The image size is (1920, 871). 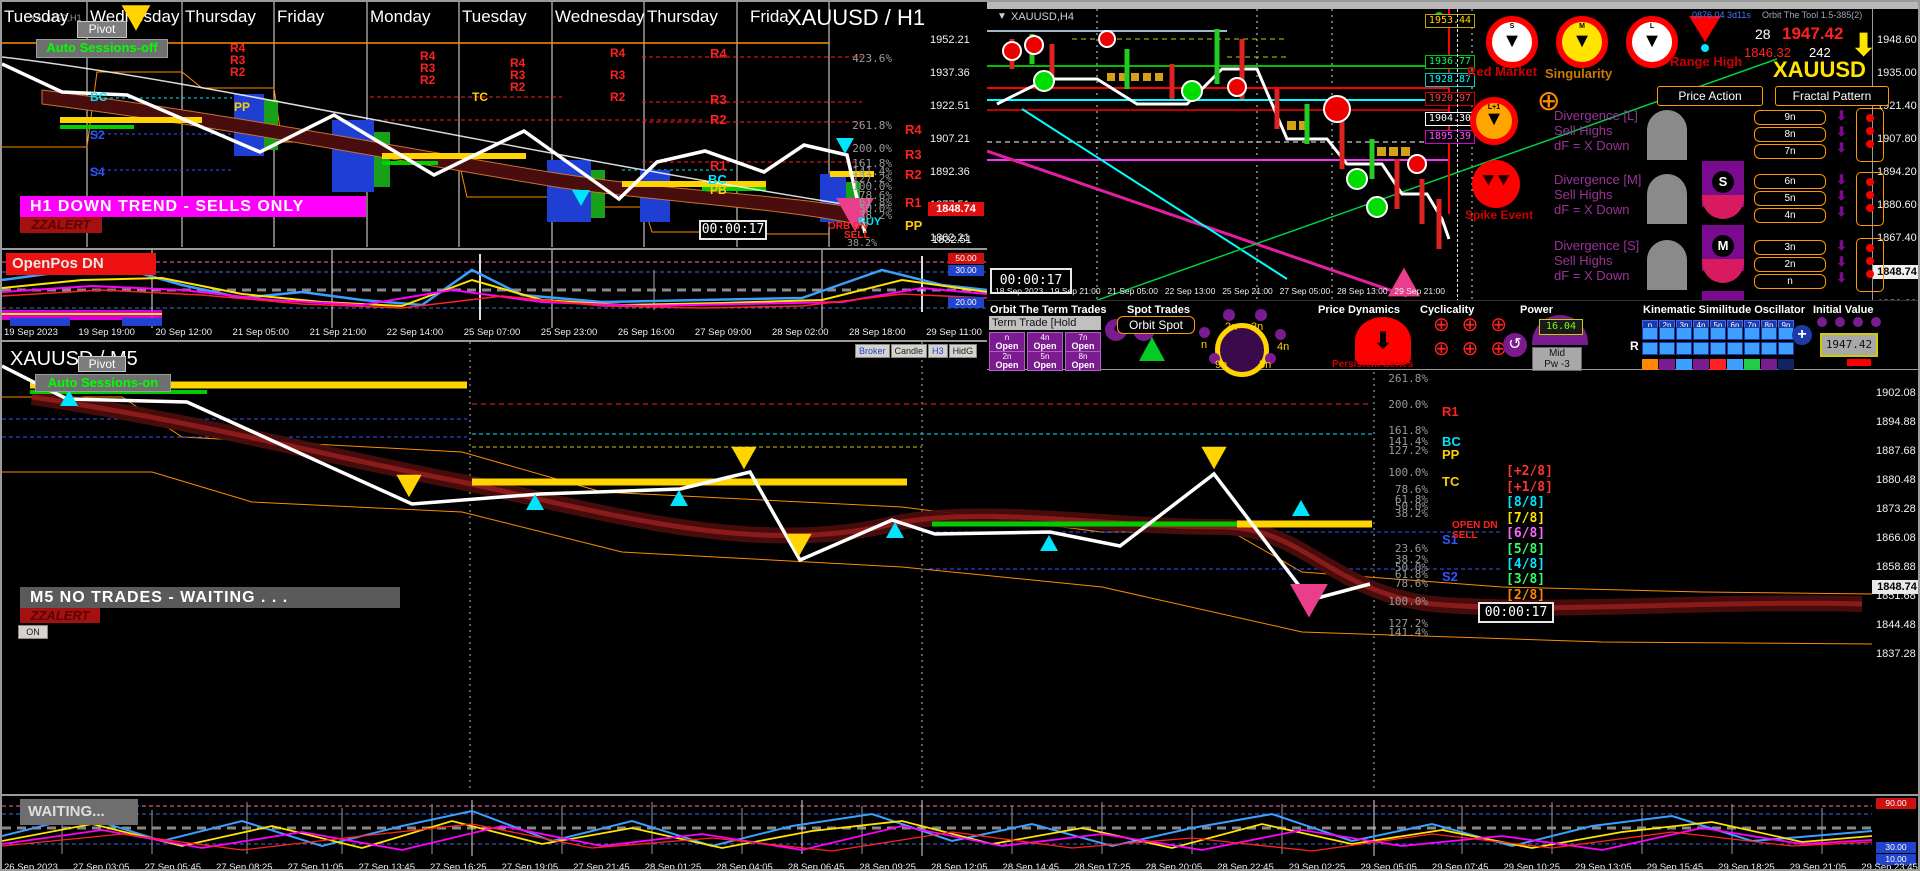 I want to click on term-open-button: 7n Open, so click(x=1083, y=342).